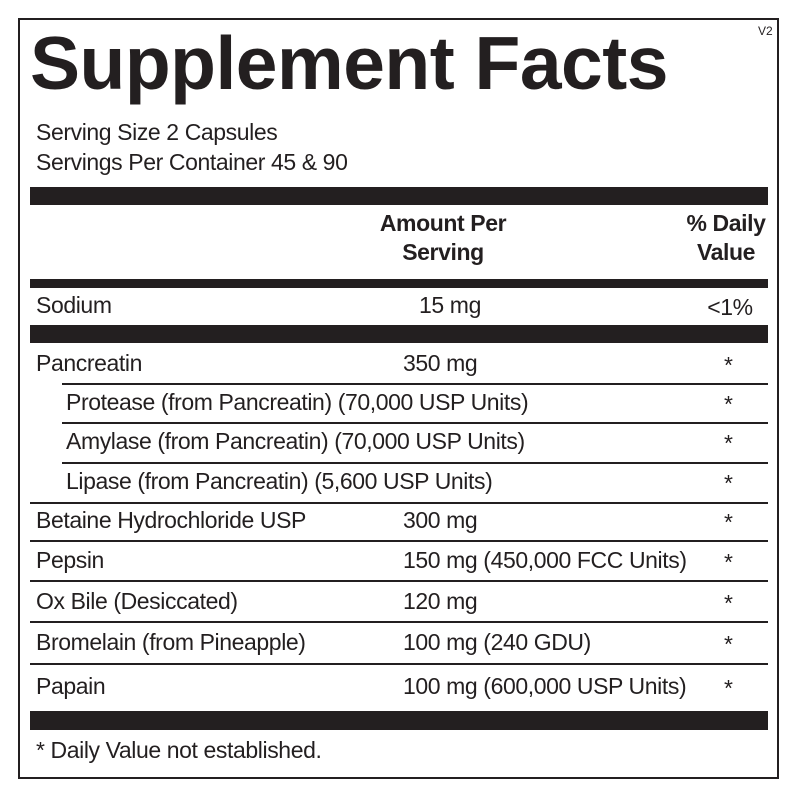 The height and width of the screenshot is (800, 800). I want to click on ingredient-name: Bromelain (from Pineapple), so click(171, 642).